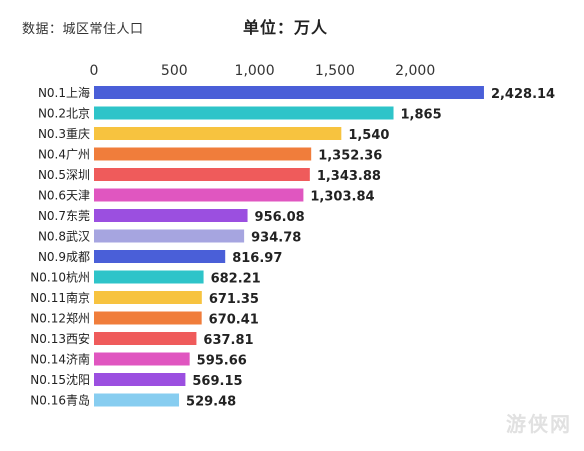 The height and width of the screenshot is (451, 584). Describe the element at coordinates (415, 71) in the screenshot. I see `x-tick-label: 2,000` at that location.